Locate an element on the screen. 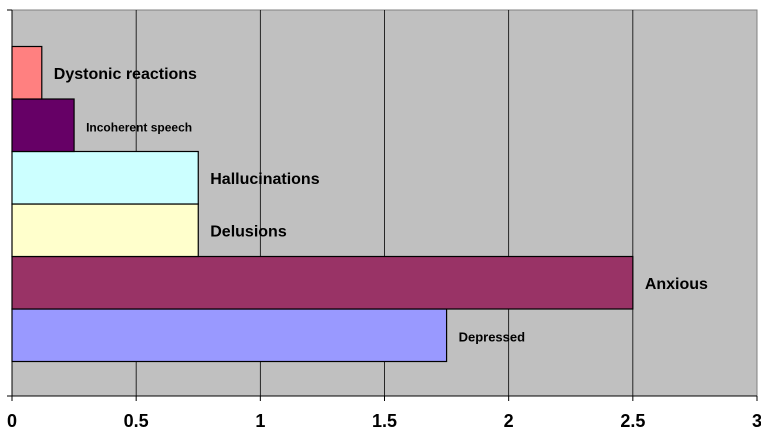 The width and height of the screenshot is (761, 443). bar-depressed is located at coordinates (229, 335).